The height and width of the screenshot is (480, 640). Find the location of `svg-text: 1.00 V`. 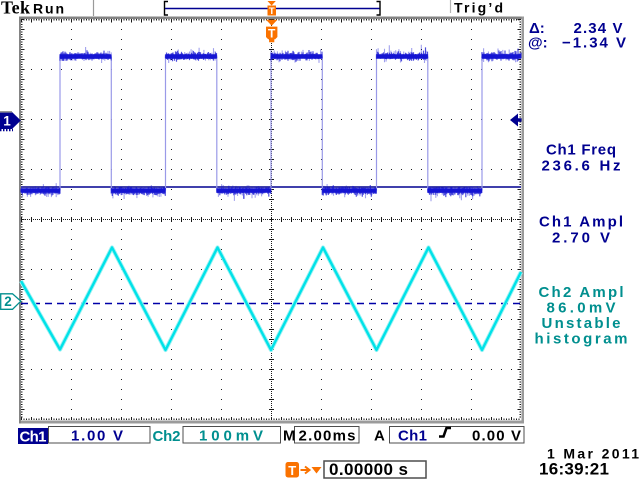

svg-text: 1.00 V is located at coordinates (97, 436).